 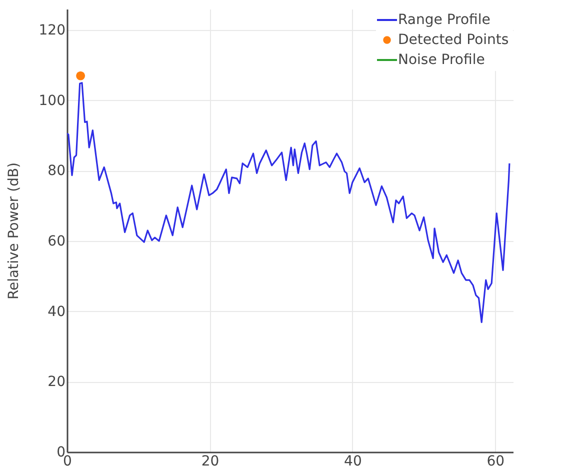 What do you see at coordinates (57, 312) in the screenshot?
I see `y-tick-label: 40` at bounding box center [57, 312].